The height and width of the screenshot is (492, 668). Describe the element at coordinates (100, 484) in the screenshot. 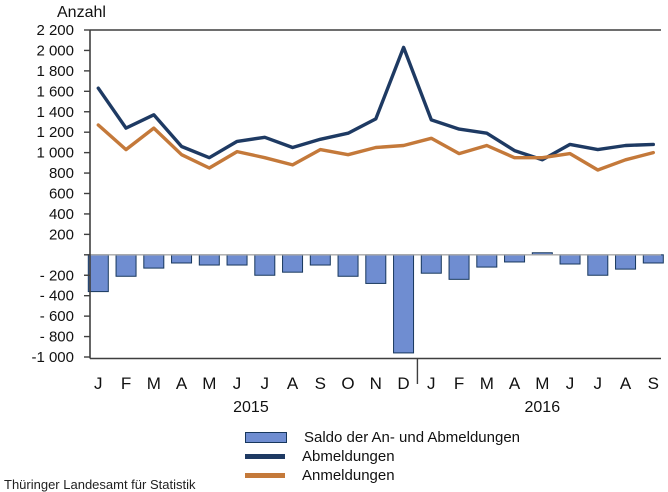

I see `source-attribution: Thüringer Landesamt für Statistik` at that location.